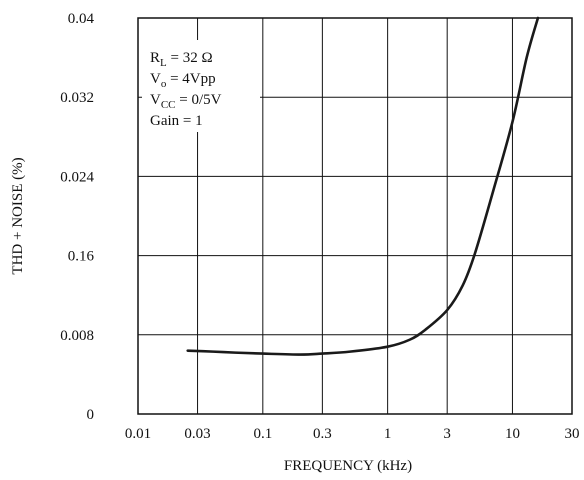 The height and width of the screenshot is (480, 584). What do you see at coordinates (138, 434) in the screenshot?
I see `x-tick-label: 0.01` at bounding box center [138, 434].